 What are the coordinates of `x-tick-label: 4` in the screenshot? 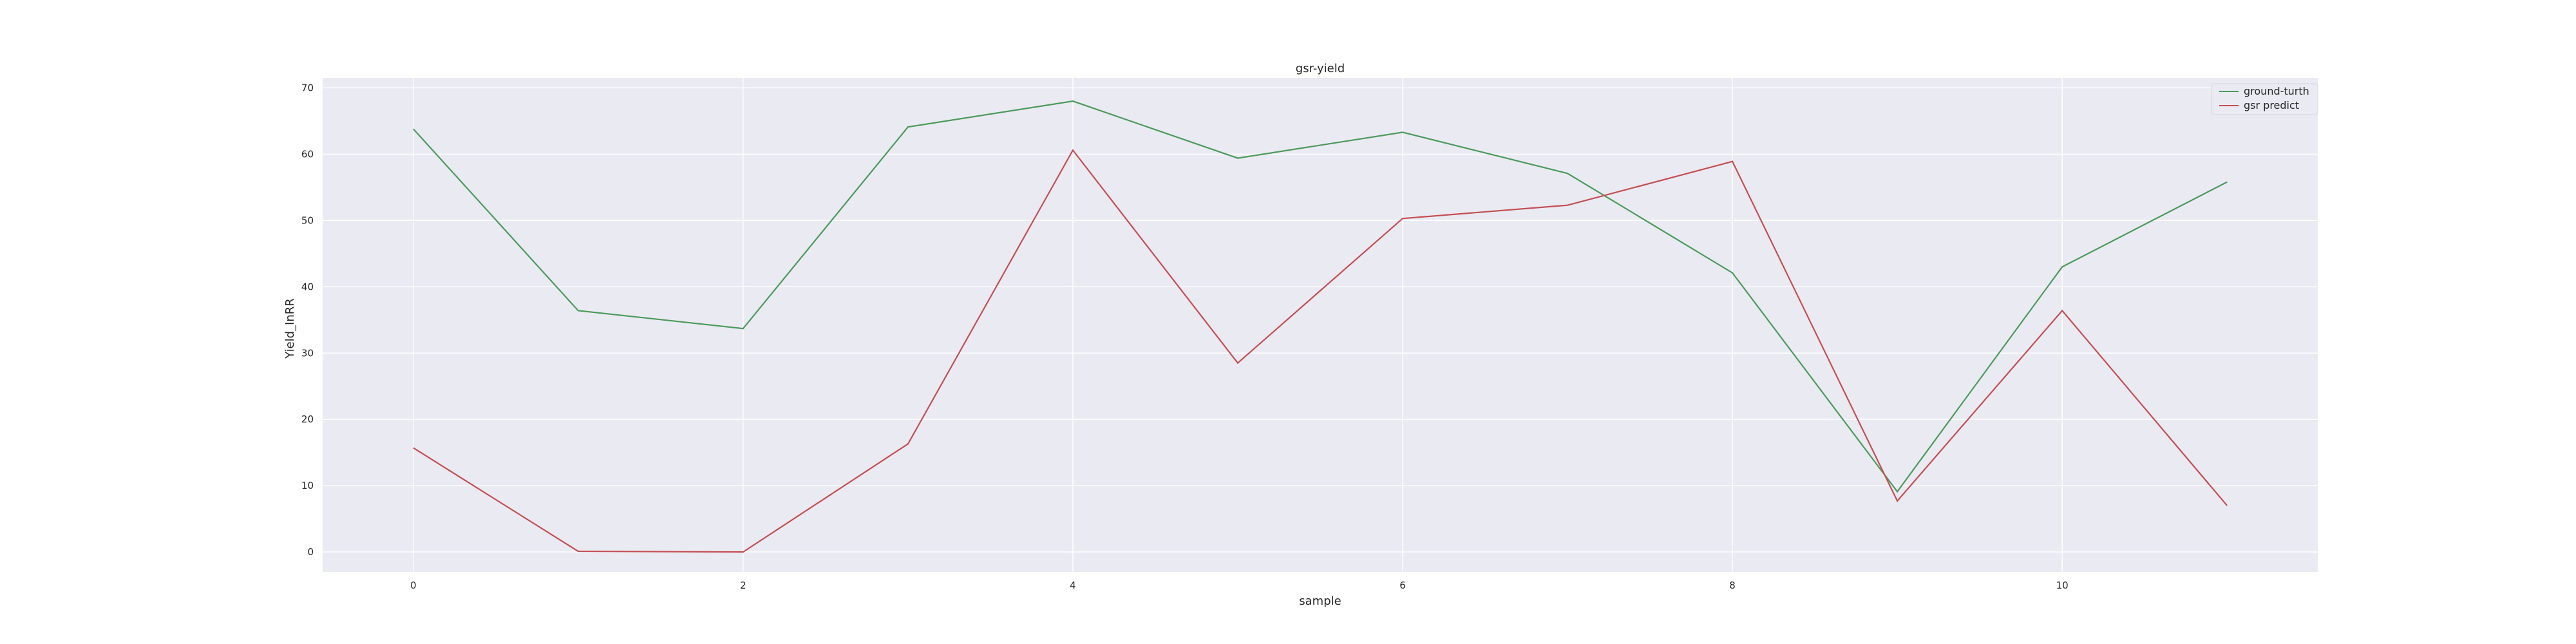 It's located at (1073, 586).